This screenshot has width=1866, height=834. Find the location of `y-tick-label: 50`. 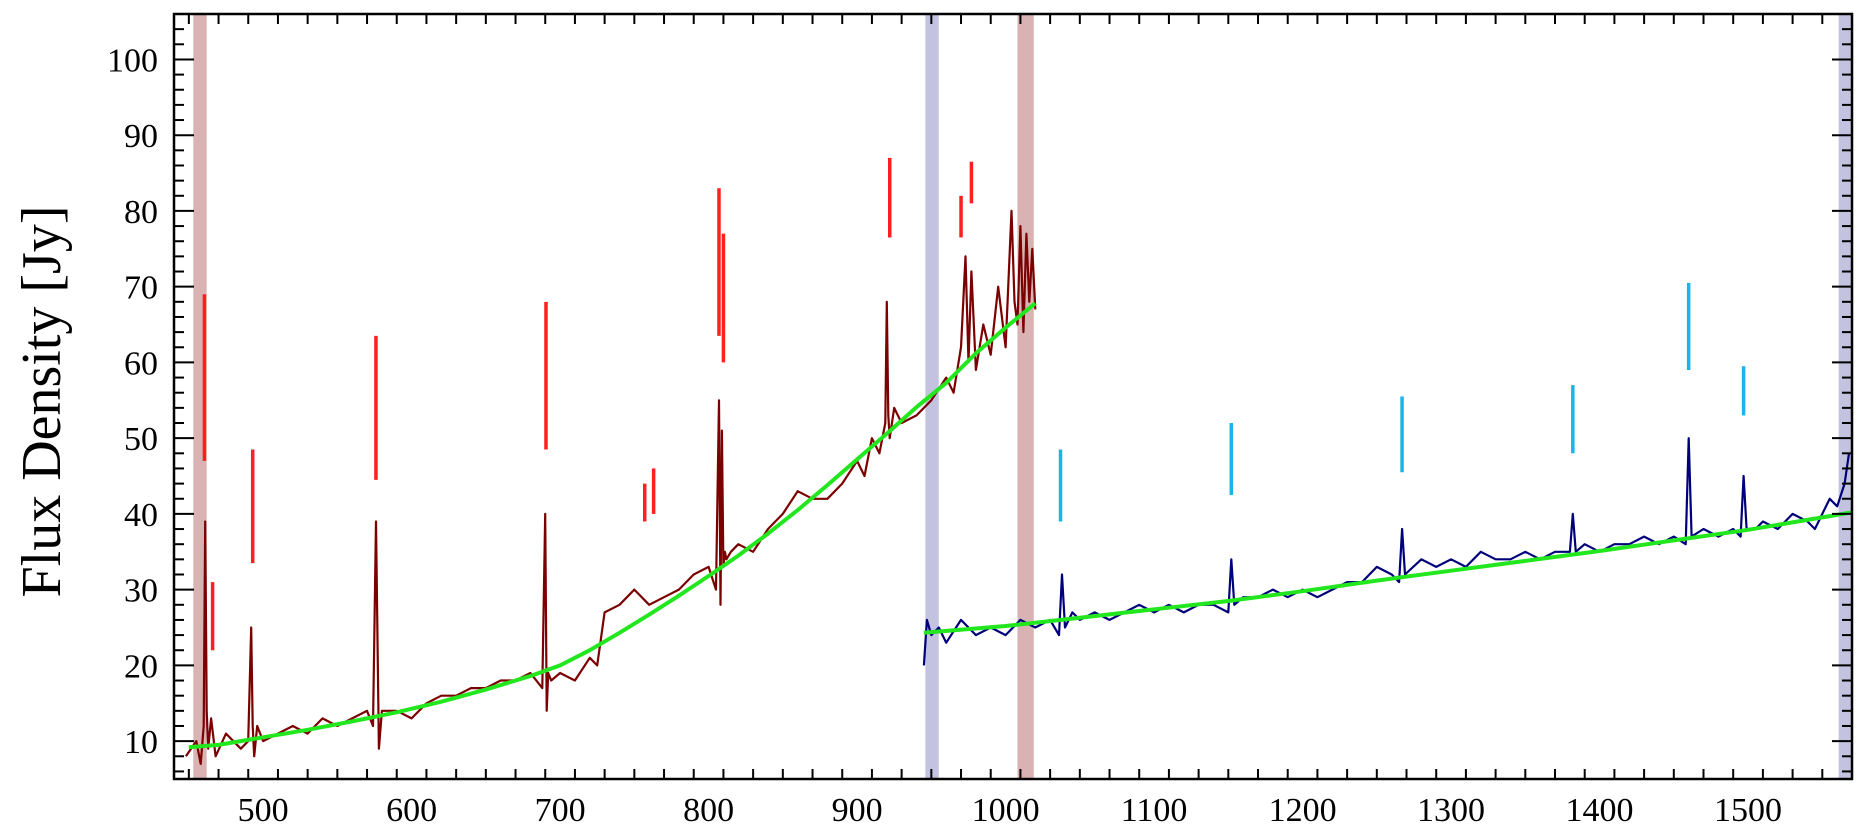

y-tick-label: 50 is located at coordinates (141, 439).